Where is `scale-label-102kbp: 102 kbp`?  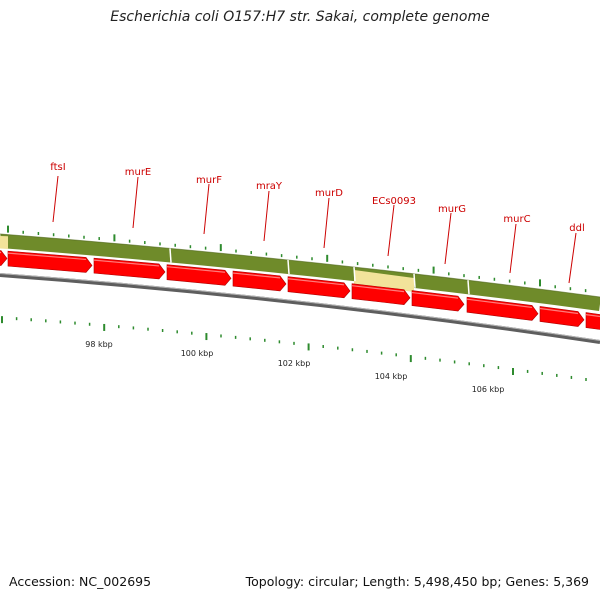 scale-label-102kbp: 102 kbp is located at coordinates (294, 363).